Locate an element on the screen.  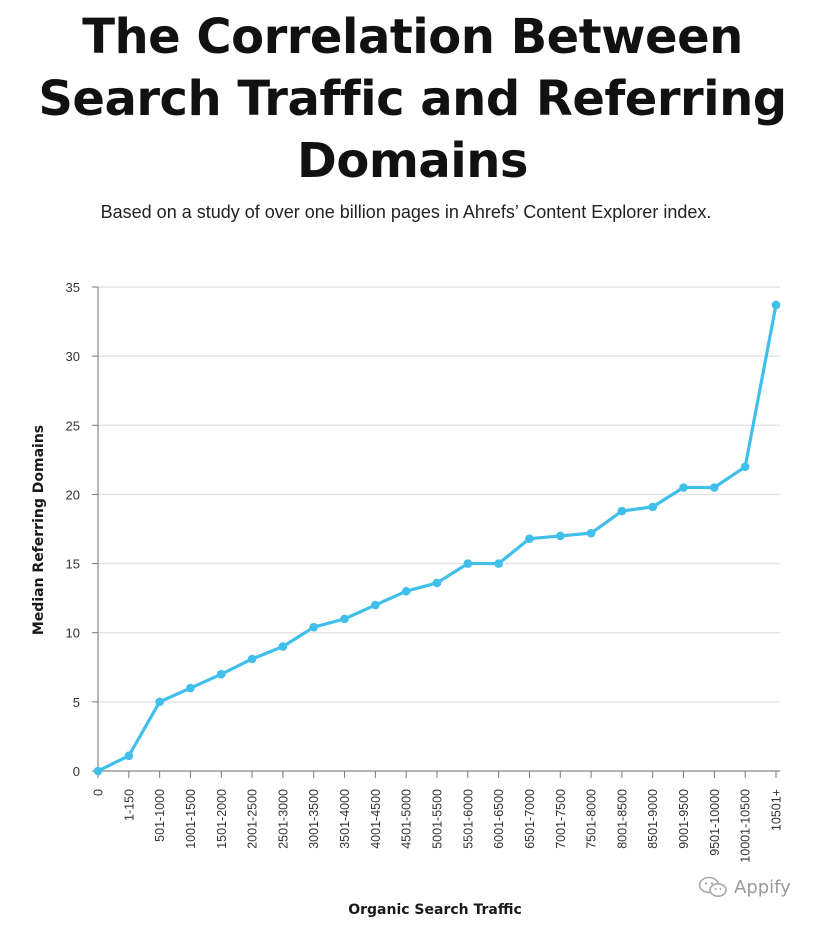
x-tick-label: 1501-2000 is located at coordinates (222, 819).